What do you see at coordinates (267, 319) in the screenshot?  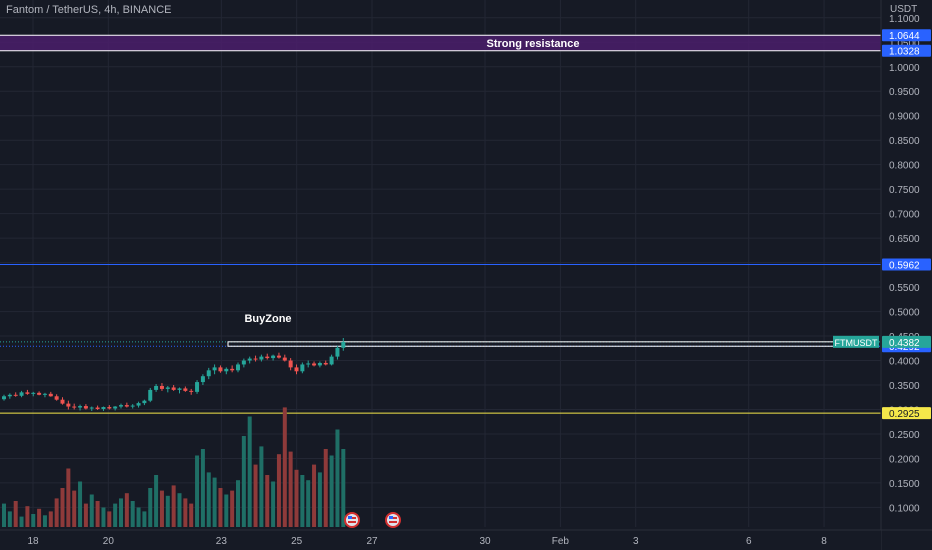 I see `buy-zone-label: BuyZone` at bounding box center [267, 319].